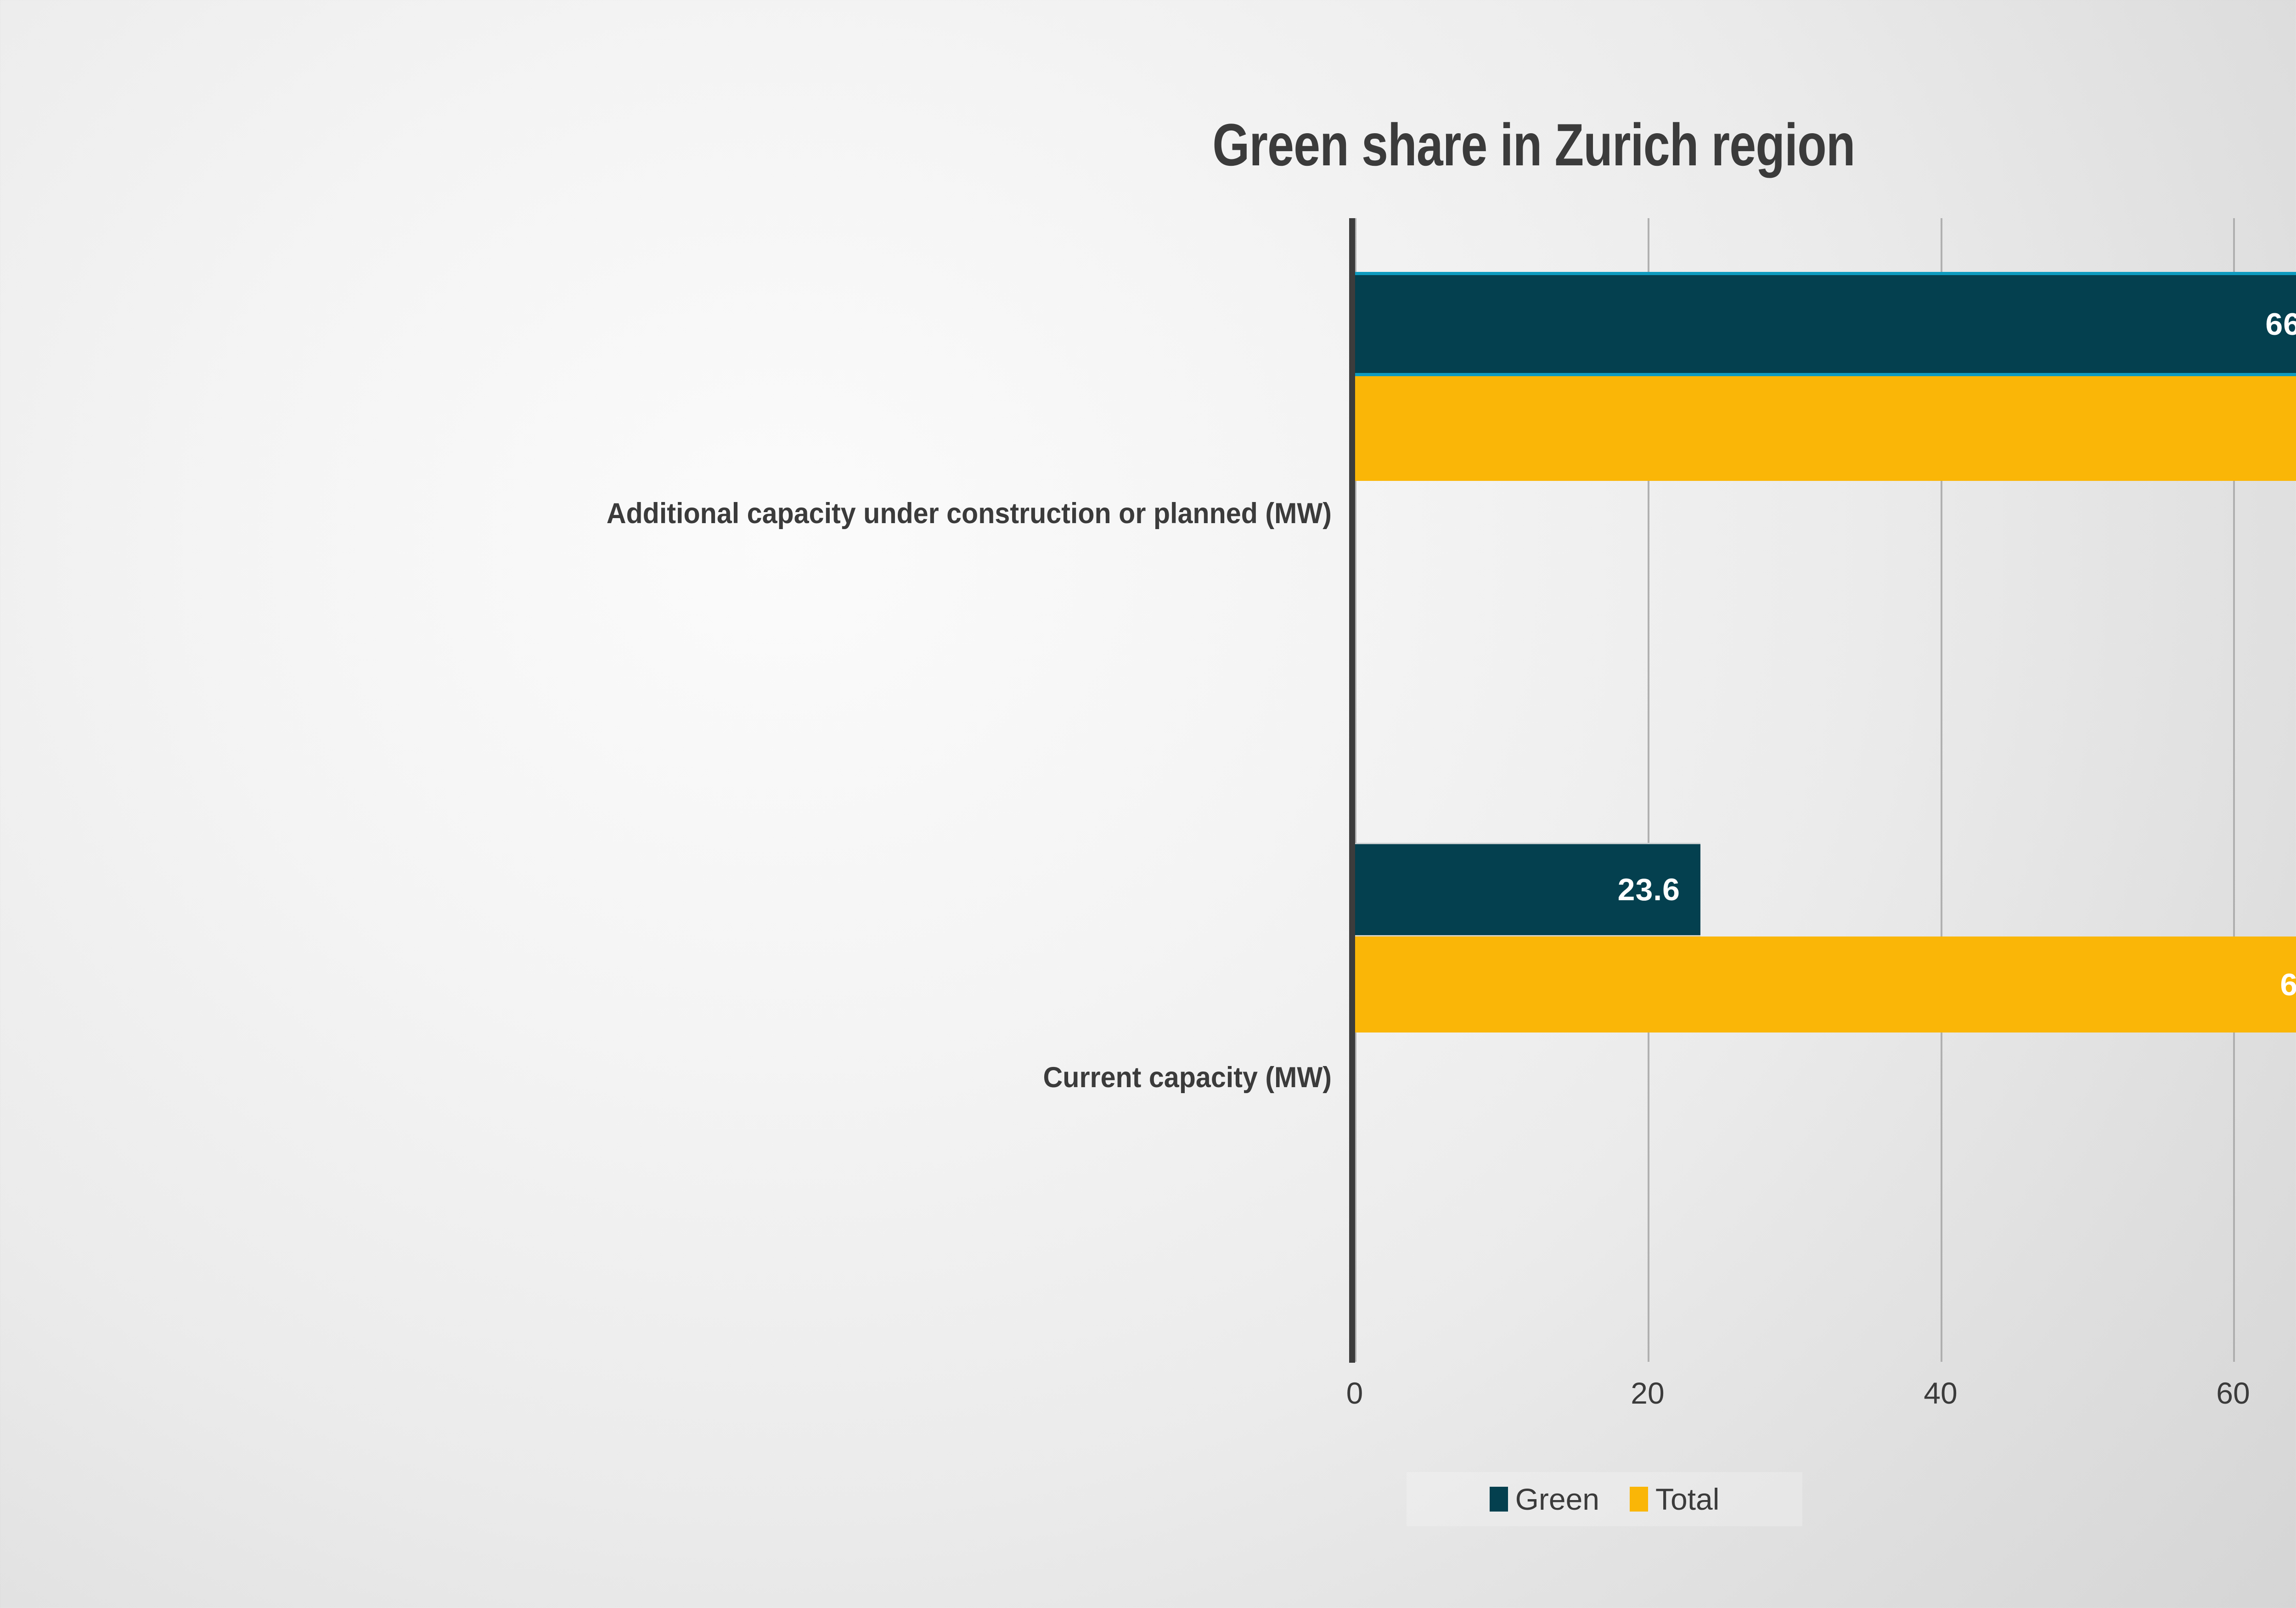  What do you see at coordinates (1825, 324) in the screenshot?
I see `bar-green-additional-capacity: 66` at bounding box center [1825, 324].